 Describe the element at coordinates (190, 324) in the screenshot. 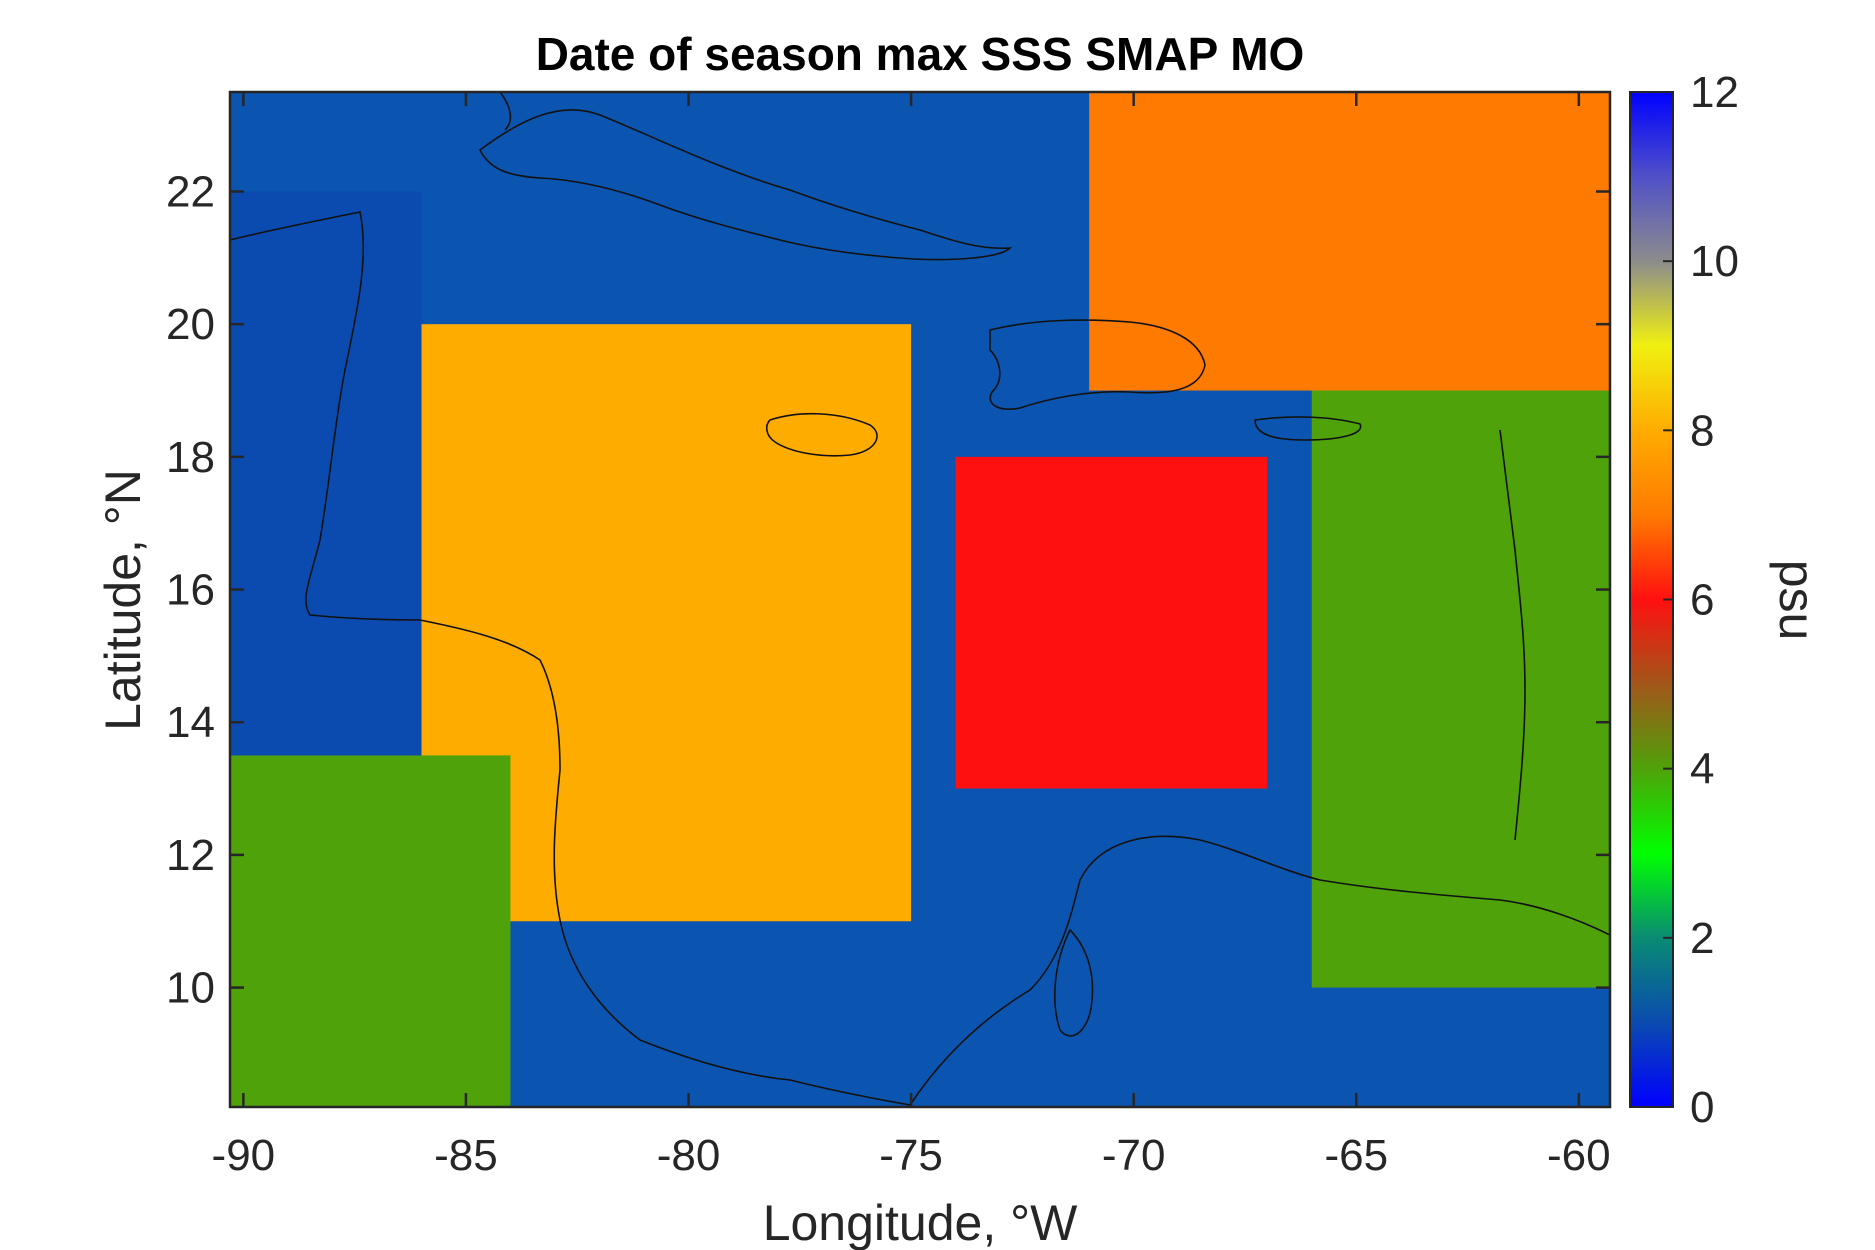

I see `y-tick-label: 20` at that location.